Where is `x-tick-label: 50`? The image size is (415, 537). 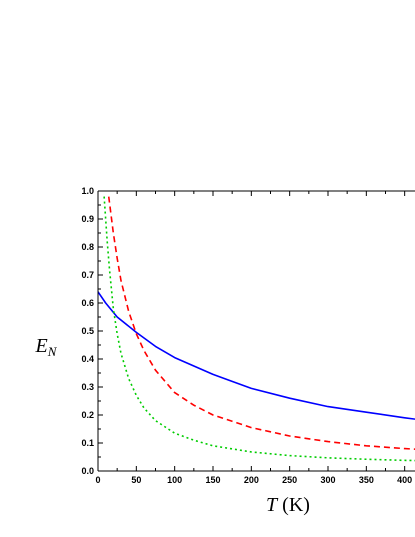
x-tick-label: 50 is located at coordinates (136, 480).